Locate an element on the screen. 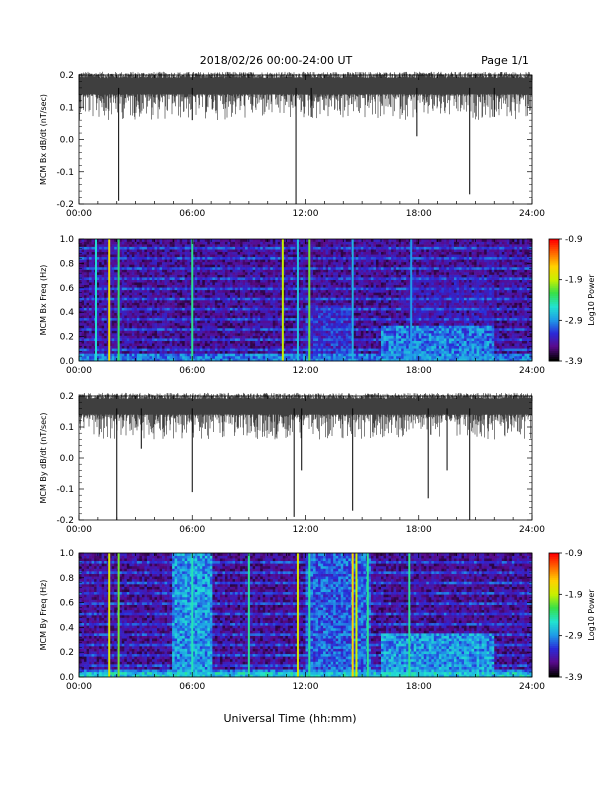 This screenshot has width=612, height=792. x-axis-label: Universal Time (hh:mm) is located at coordinates (290, 718).